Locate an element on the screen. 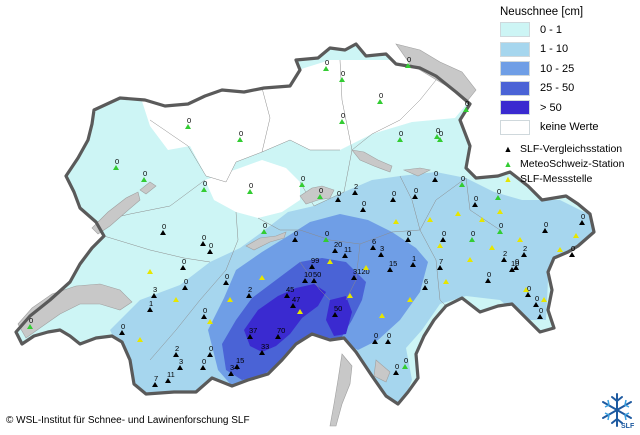 This screenshot has width=640, height=435. legend-label: 1 - 10 is located at coordinates (554, 49).